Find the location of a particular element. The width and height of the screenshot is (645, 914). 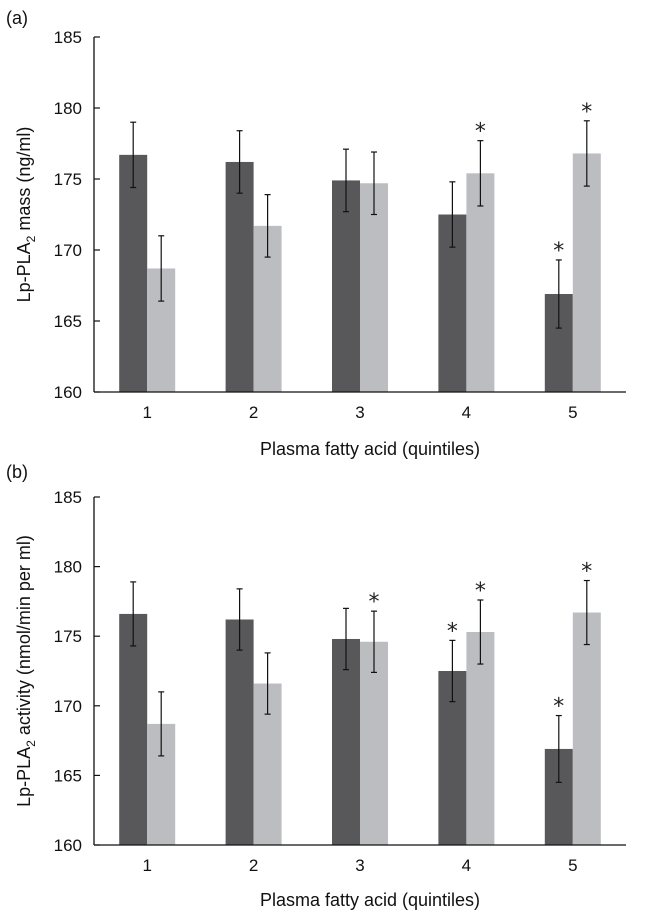

y-axis-title: Lp-PLA2 mass (ng/ml) is located at coordinates (26, 215).